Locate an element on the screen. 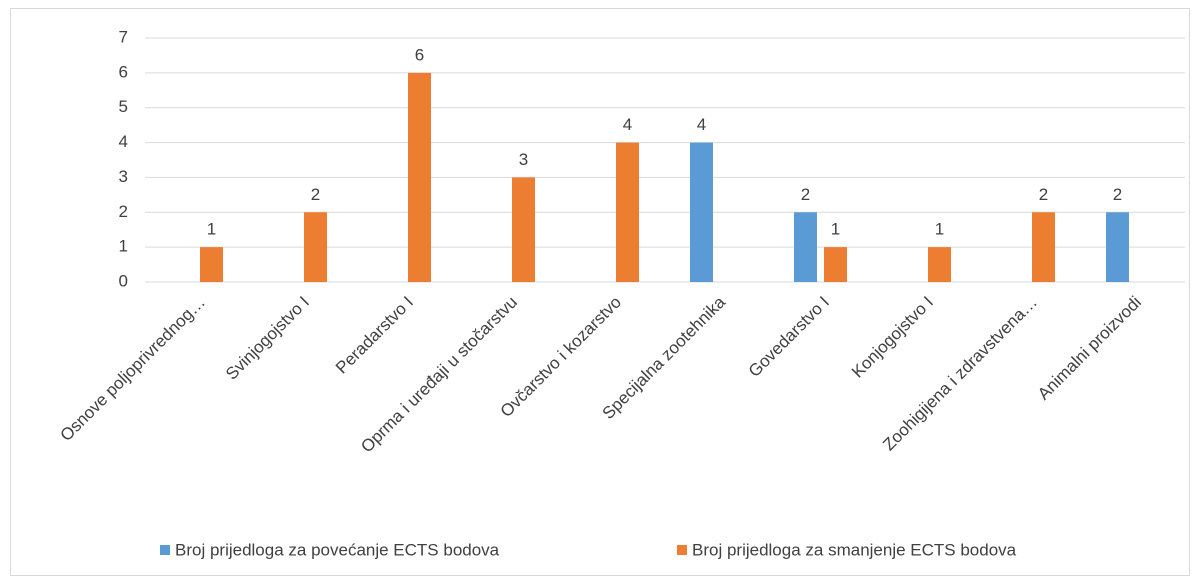 This screenshot has height=584, width=1200. y-tick-label: 0 is located at coordinates (123, 280).